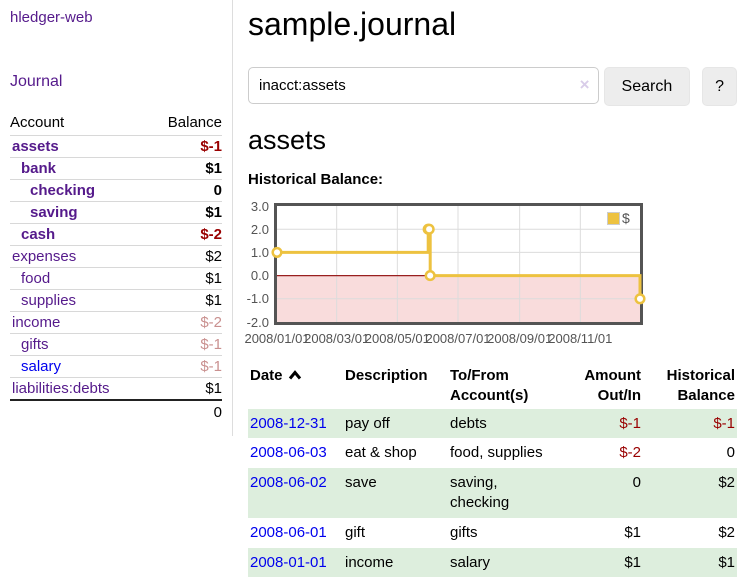  Describe the element at coordinates (288, 532) in the screenshot. I see `transaction-date-link: 2008-06-01` at that location.